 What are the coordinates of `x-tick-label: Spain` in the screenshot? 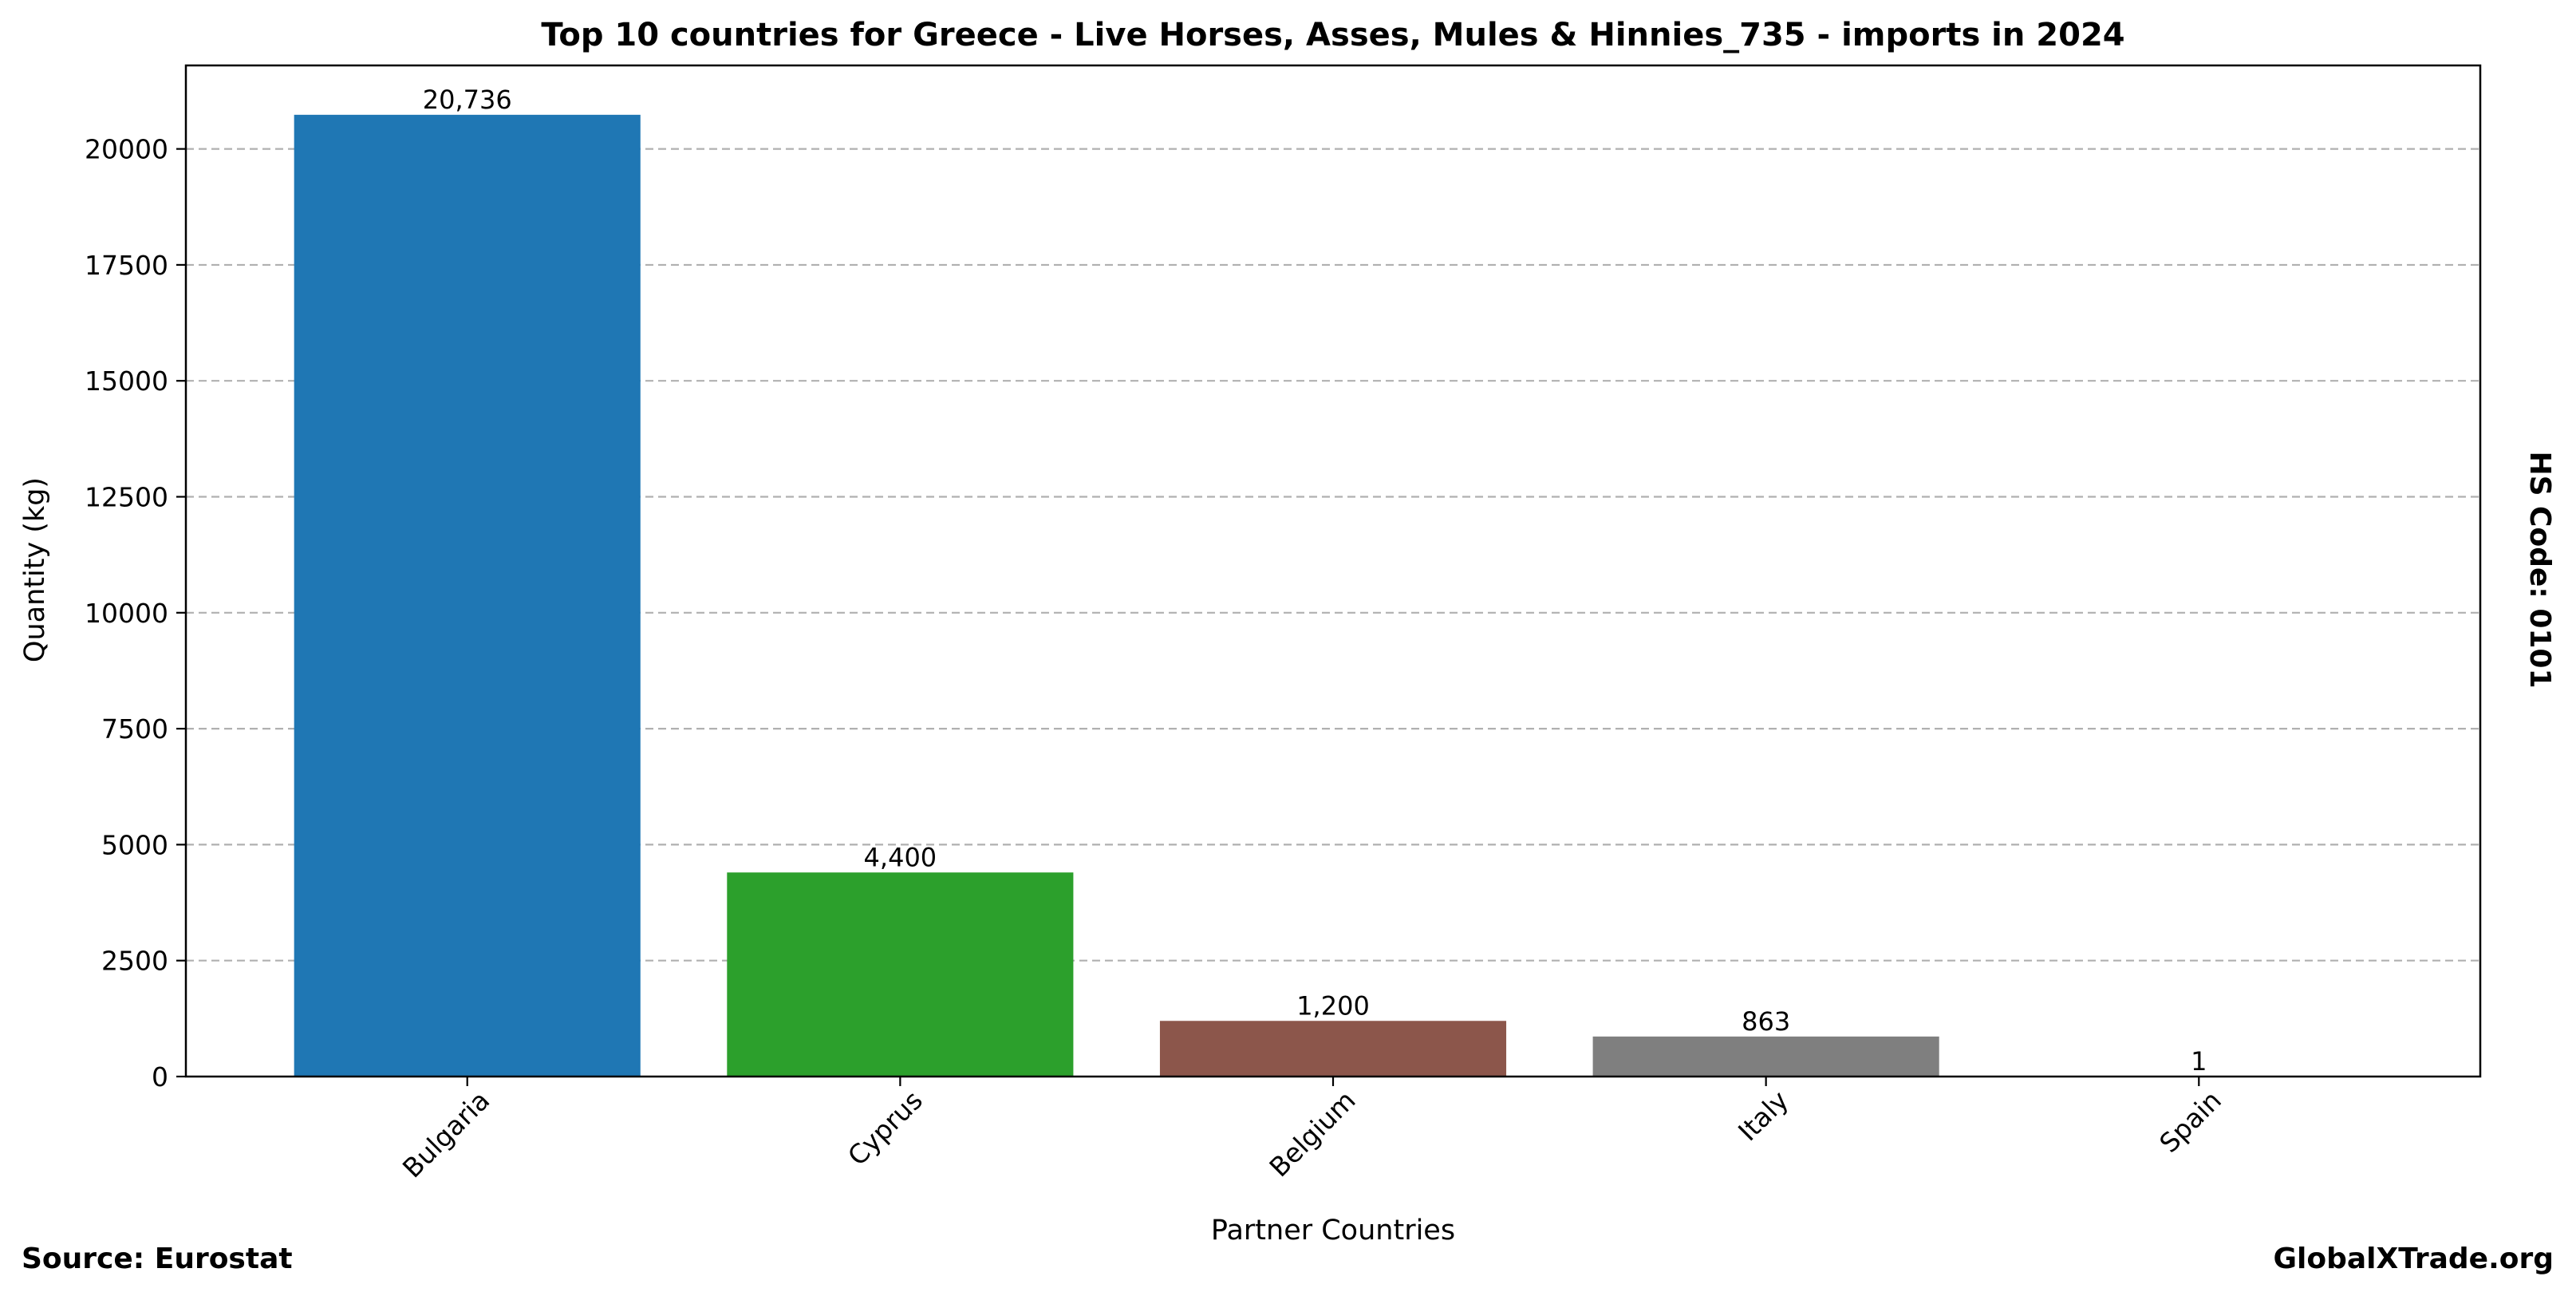 It's located at (2190, 1122).